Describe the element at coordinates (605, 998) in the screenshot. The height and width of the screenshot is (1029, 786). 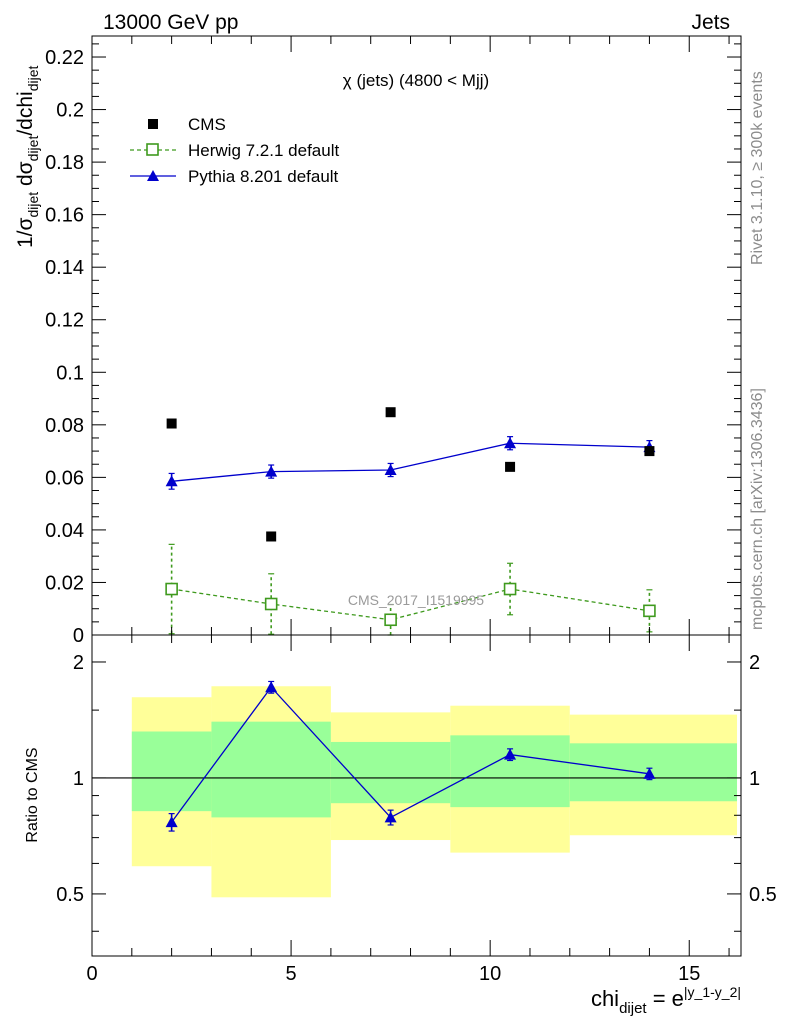
I see `x-label-part-a: chi` at that location.